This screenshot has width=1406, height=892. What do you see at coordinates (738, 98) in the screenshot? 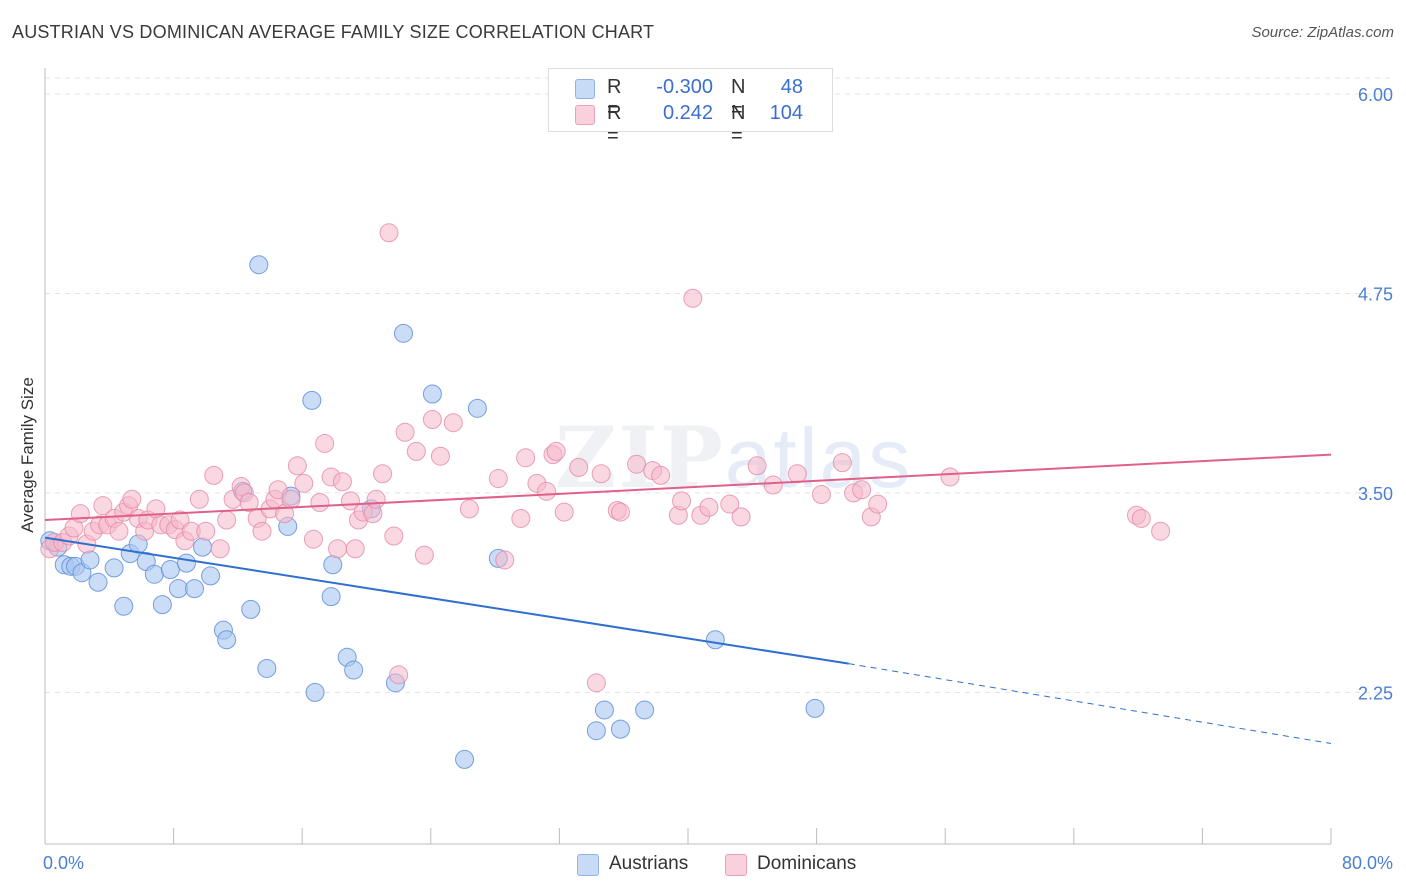
I see `legend-n-label: N =` at bounding box center [738, 98].